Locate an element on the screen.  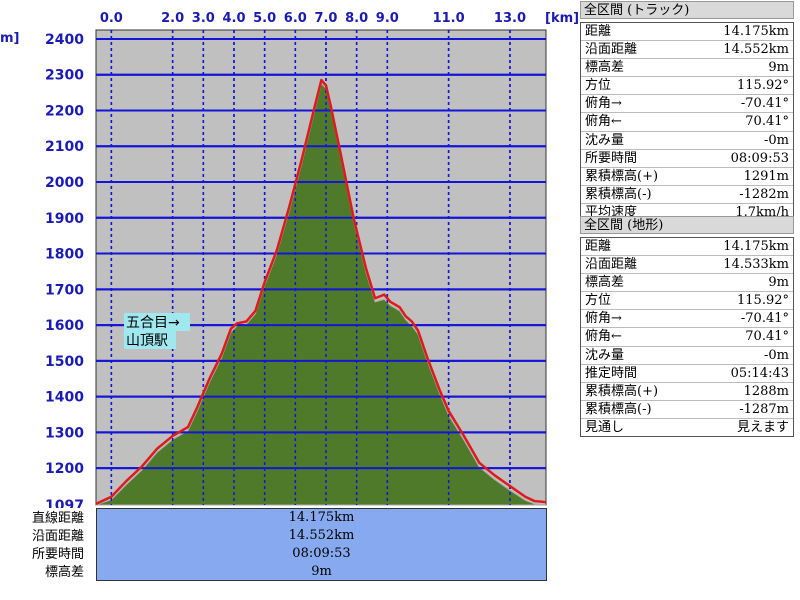
x-unit-label: [km] is located at coordinates (562, 18).